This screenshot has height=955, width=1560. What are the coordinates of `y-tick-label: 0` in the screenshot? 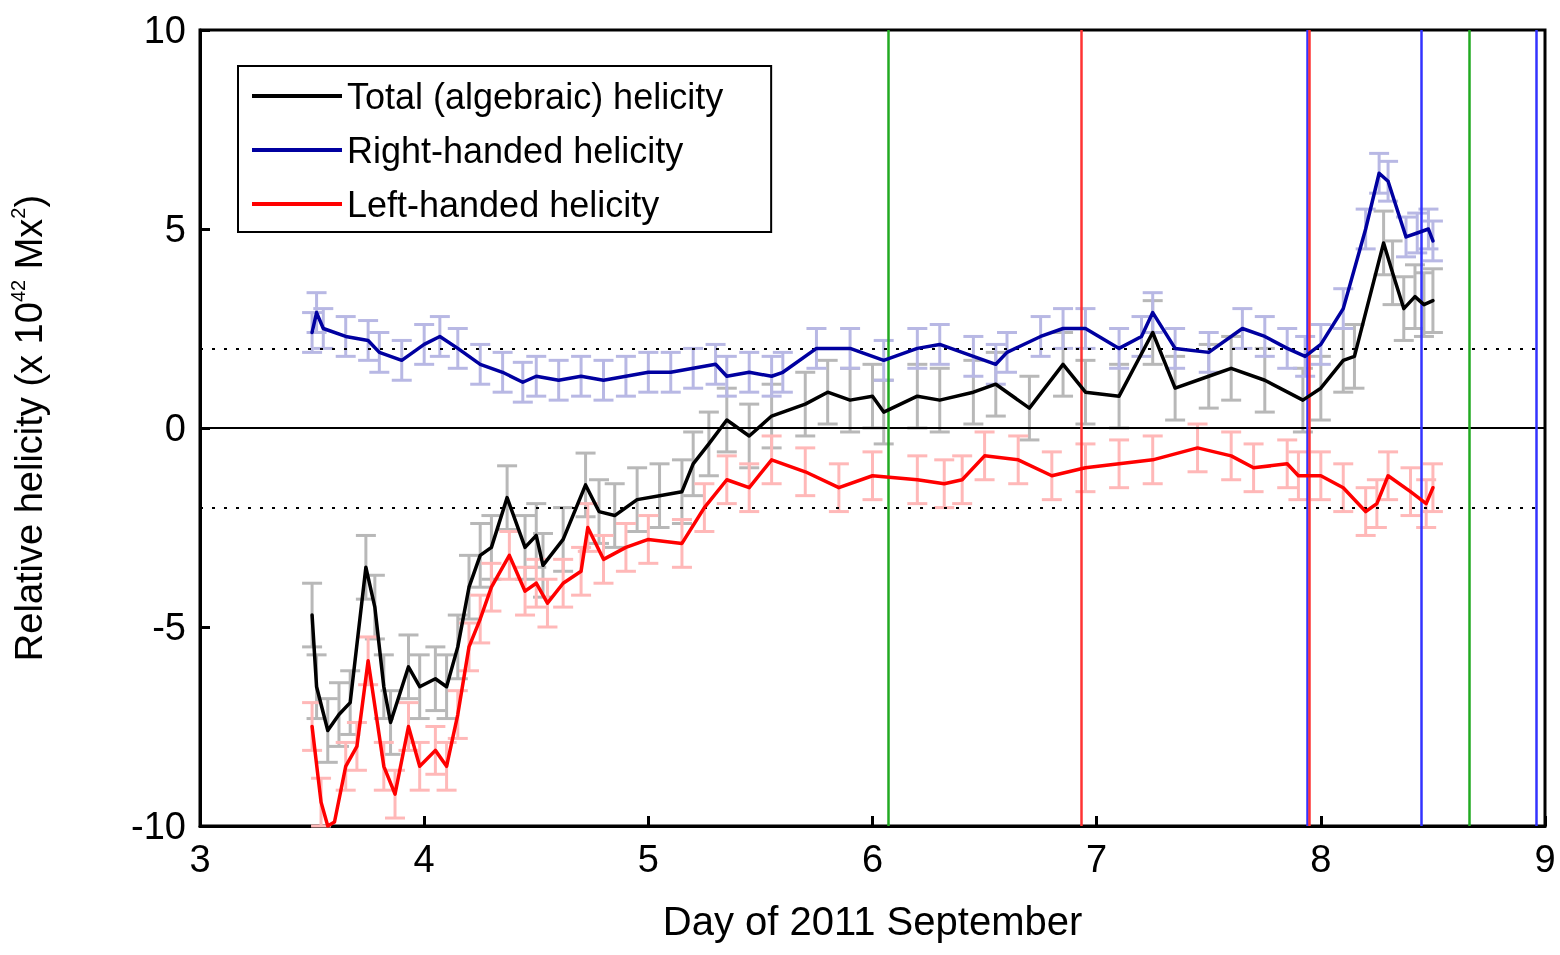 It's located at (175, 428).